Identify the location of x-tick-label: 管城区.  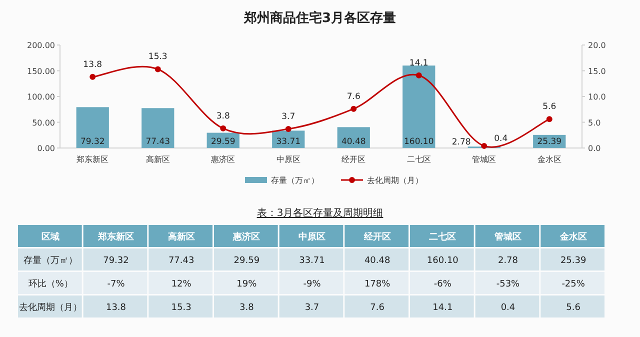
(484, 159).